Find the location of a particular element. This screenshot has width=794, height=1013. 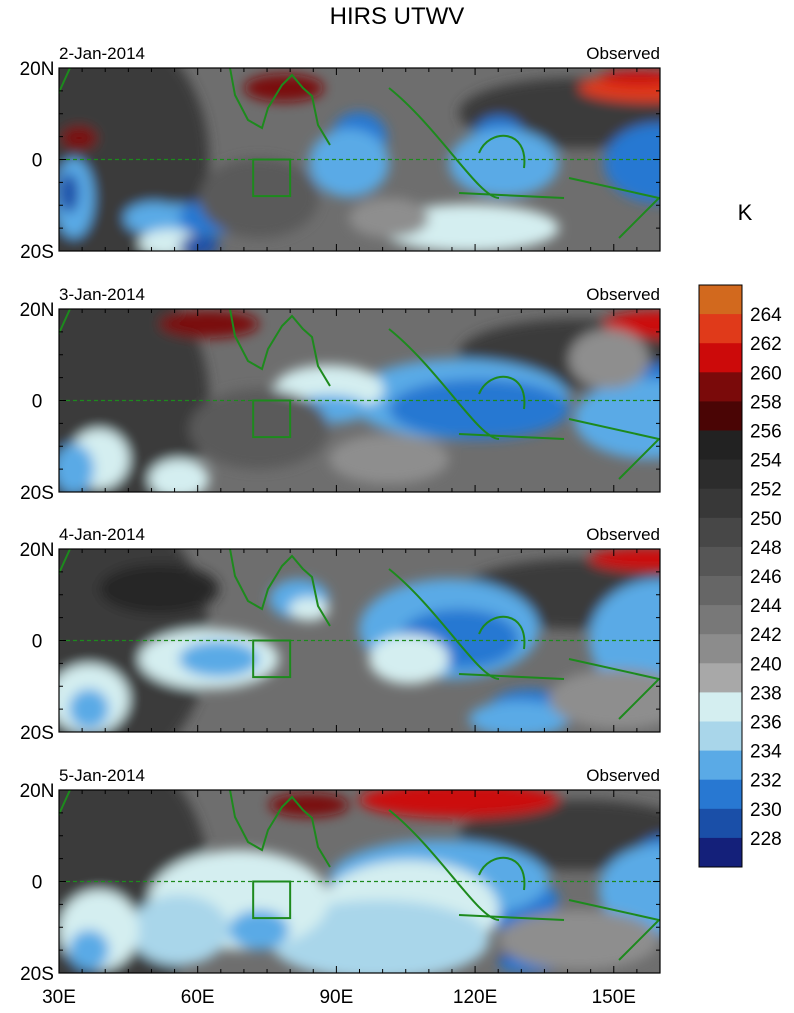

colorbar-level-label: 238 is located at coordinates (766, 693).